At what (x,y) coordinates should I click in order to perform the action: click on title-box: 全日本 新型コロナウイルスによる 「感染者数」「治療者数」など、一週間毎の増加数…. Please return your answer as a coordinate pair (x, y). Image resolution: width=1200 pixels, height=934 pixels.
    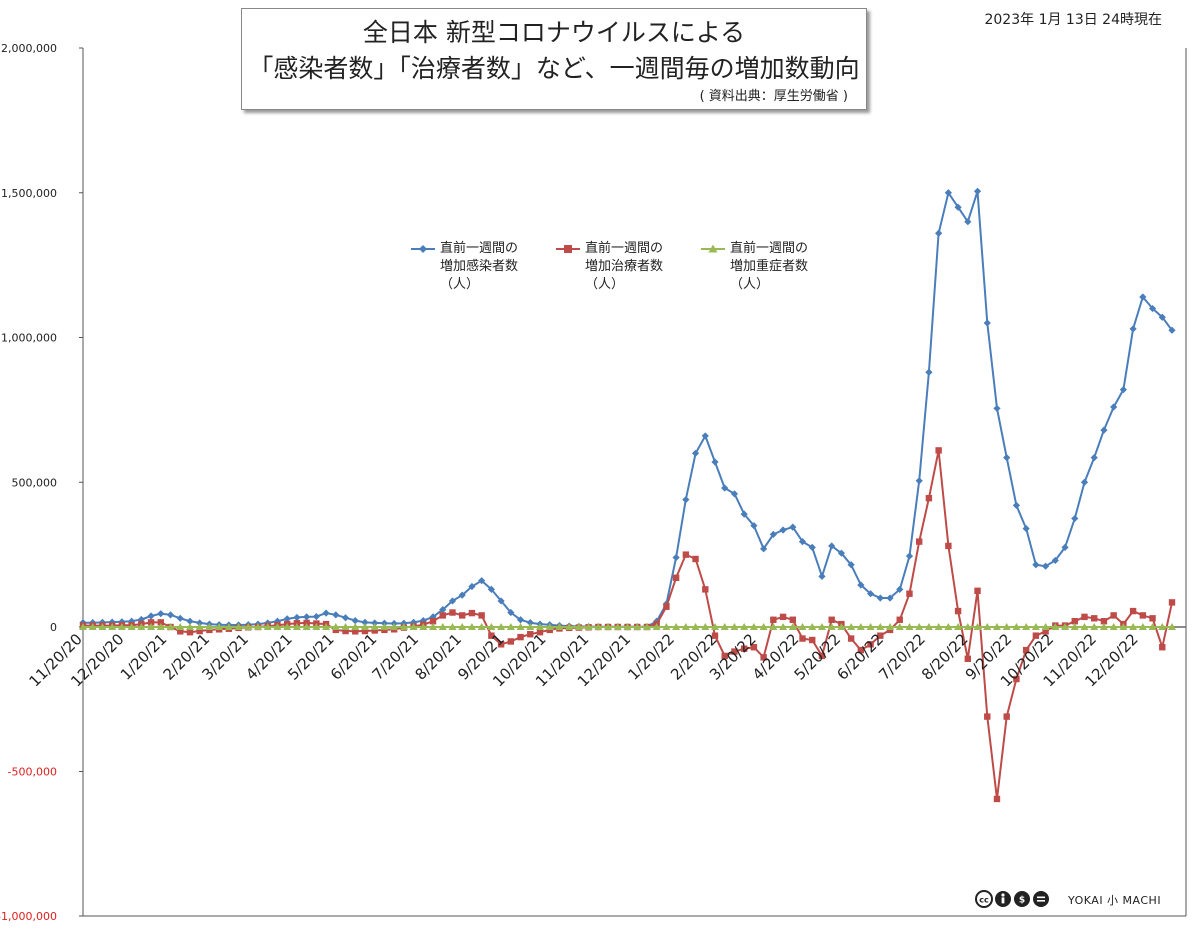
    Looking at the image, I should click on (554, 59).